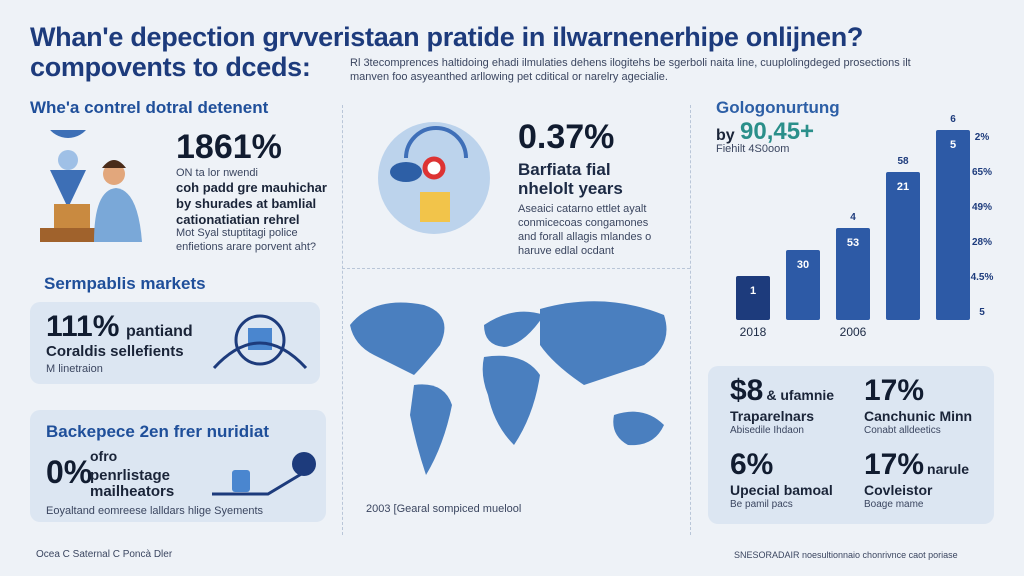  What do you see at coordinates (69, 472) in the screenshot?
I see `panel4-stat: 0%` at bounding box center [69, 472].